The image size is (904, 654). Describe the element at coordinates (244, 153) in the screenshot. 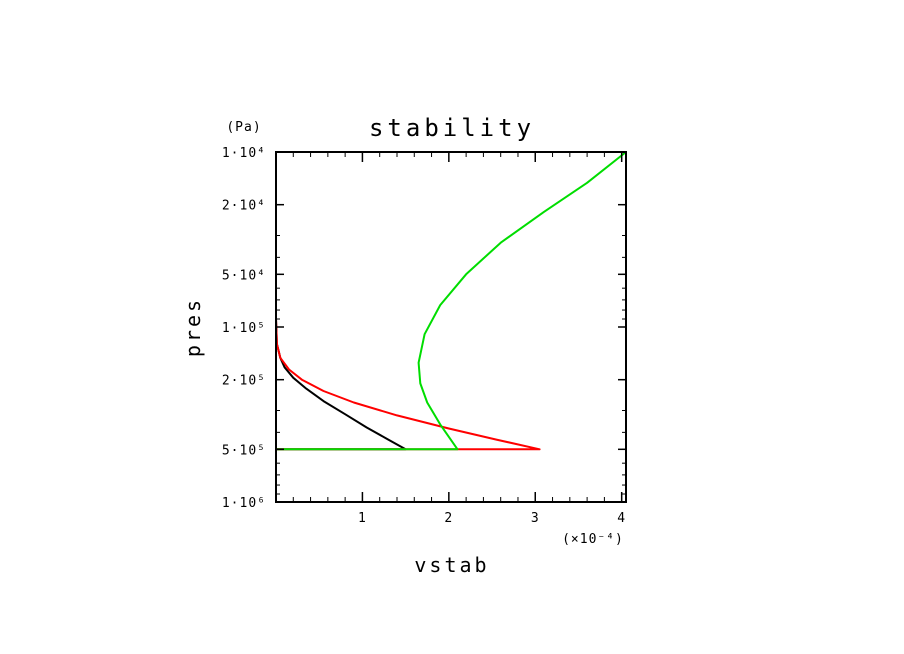

I see `y-tick-label: 1·10⁴` at that location.